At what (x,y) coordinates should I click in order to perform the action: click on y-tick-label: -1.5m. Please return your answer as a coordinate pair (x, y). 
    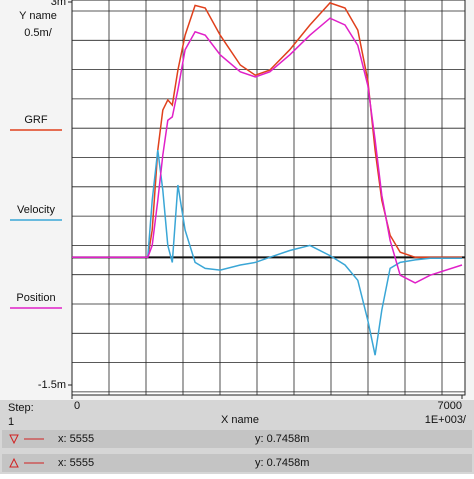
    Looking at the image, I should click on (52, 385).